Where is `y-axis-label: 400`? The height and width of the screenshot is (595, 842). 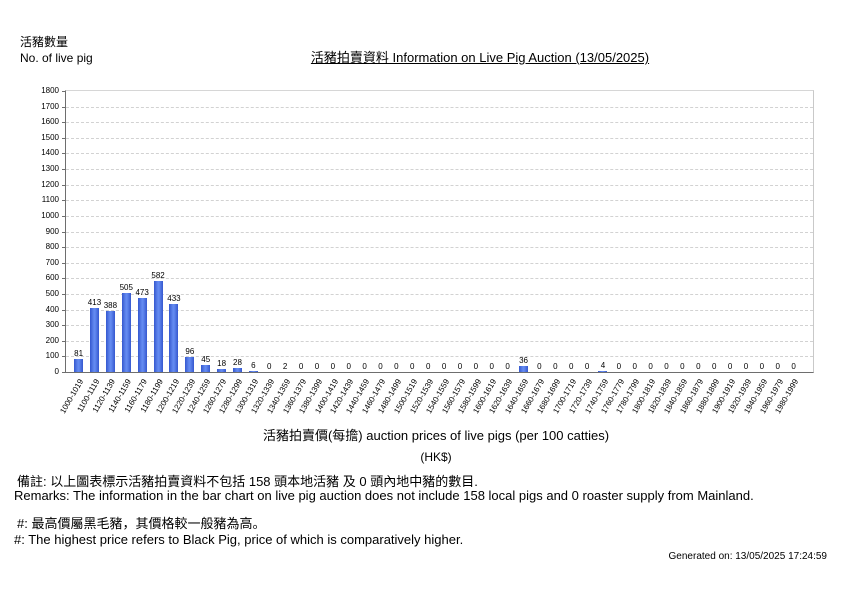
y-axis-label: 400 is located at coordinates (52, 309).